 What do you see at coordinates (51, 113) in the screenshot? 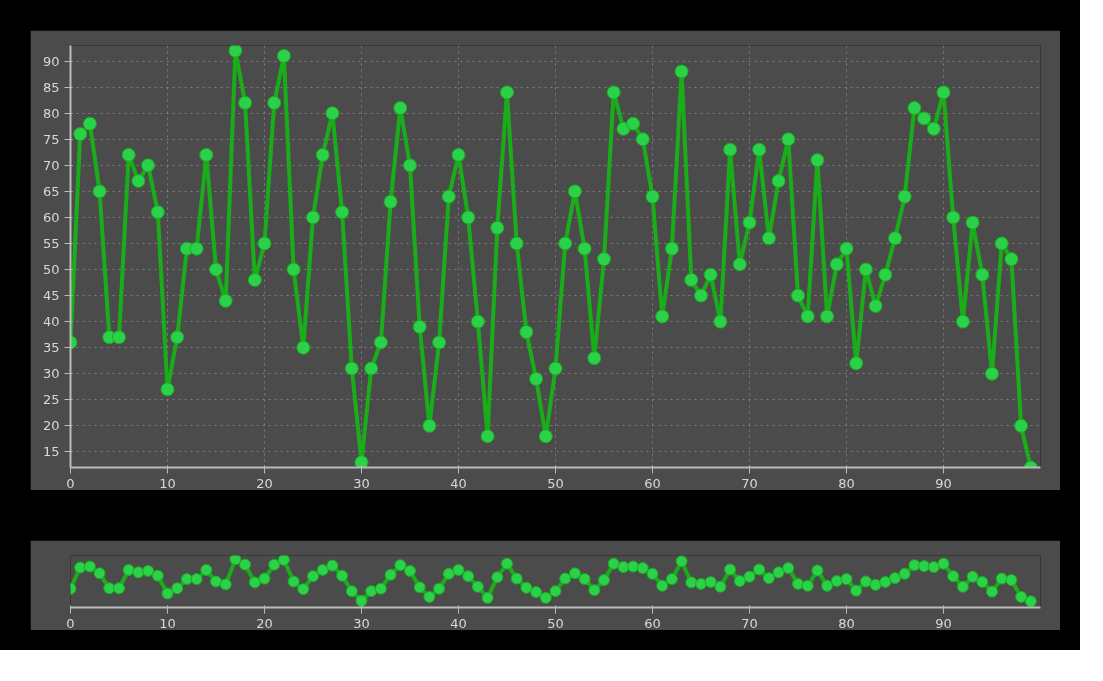
I see `y-tick-label: 80` at bounding box center [51, 113].